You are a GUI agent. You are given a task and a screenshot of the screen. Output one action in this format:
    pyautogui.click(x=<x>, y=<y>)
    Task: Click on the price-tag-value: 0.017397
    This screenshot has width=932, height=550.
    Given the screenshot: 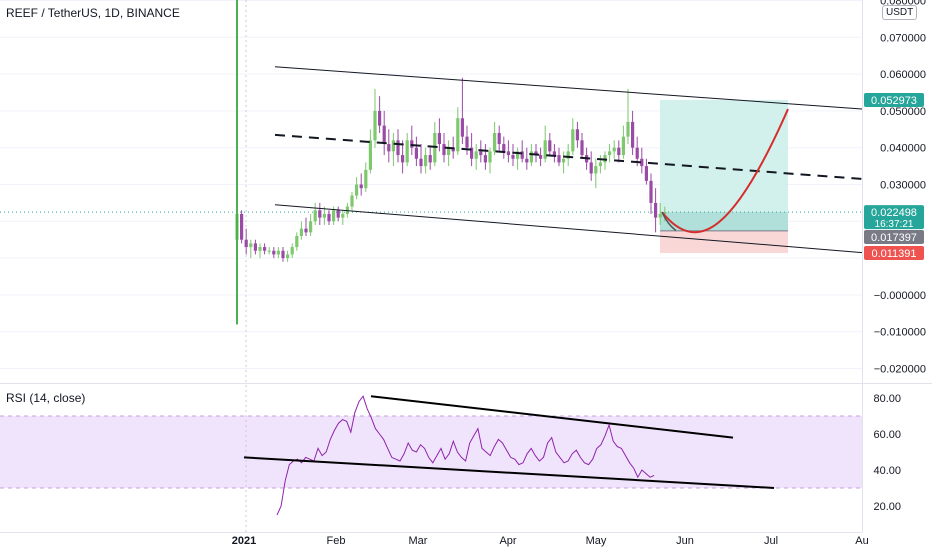 What is the action you would take?
    pyautogui.click(x=894, y=238)
    